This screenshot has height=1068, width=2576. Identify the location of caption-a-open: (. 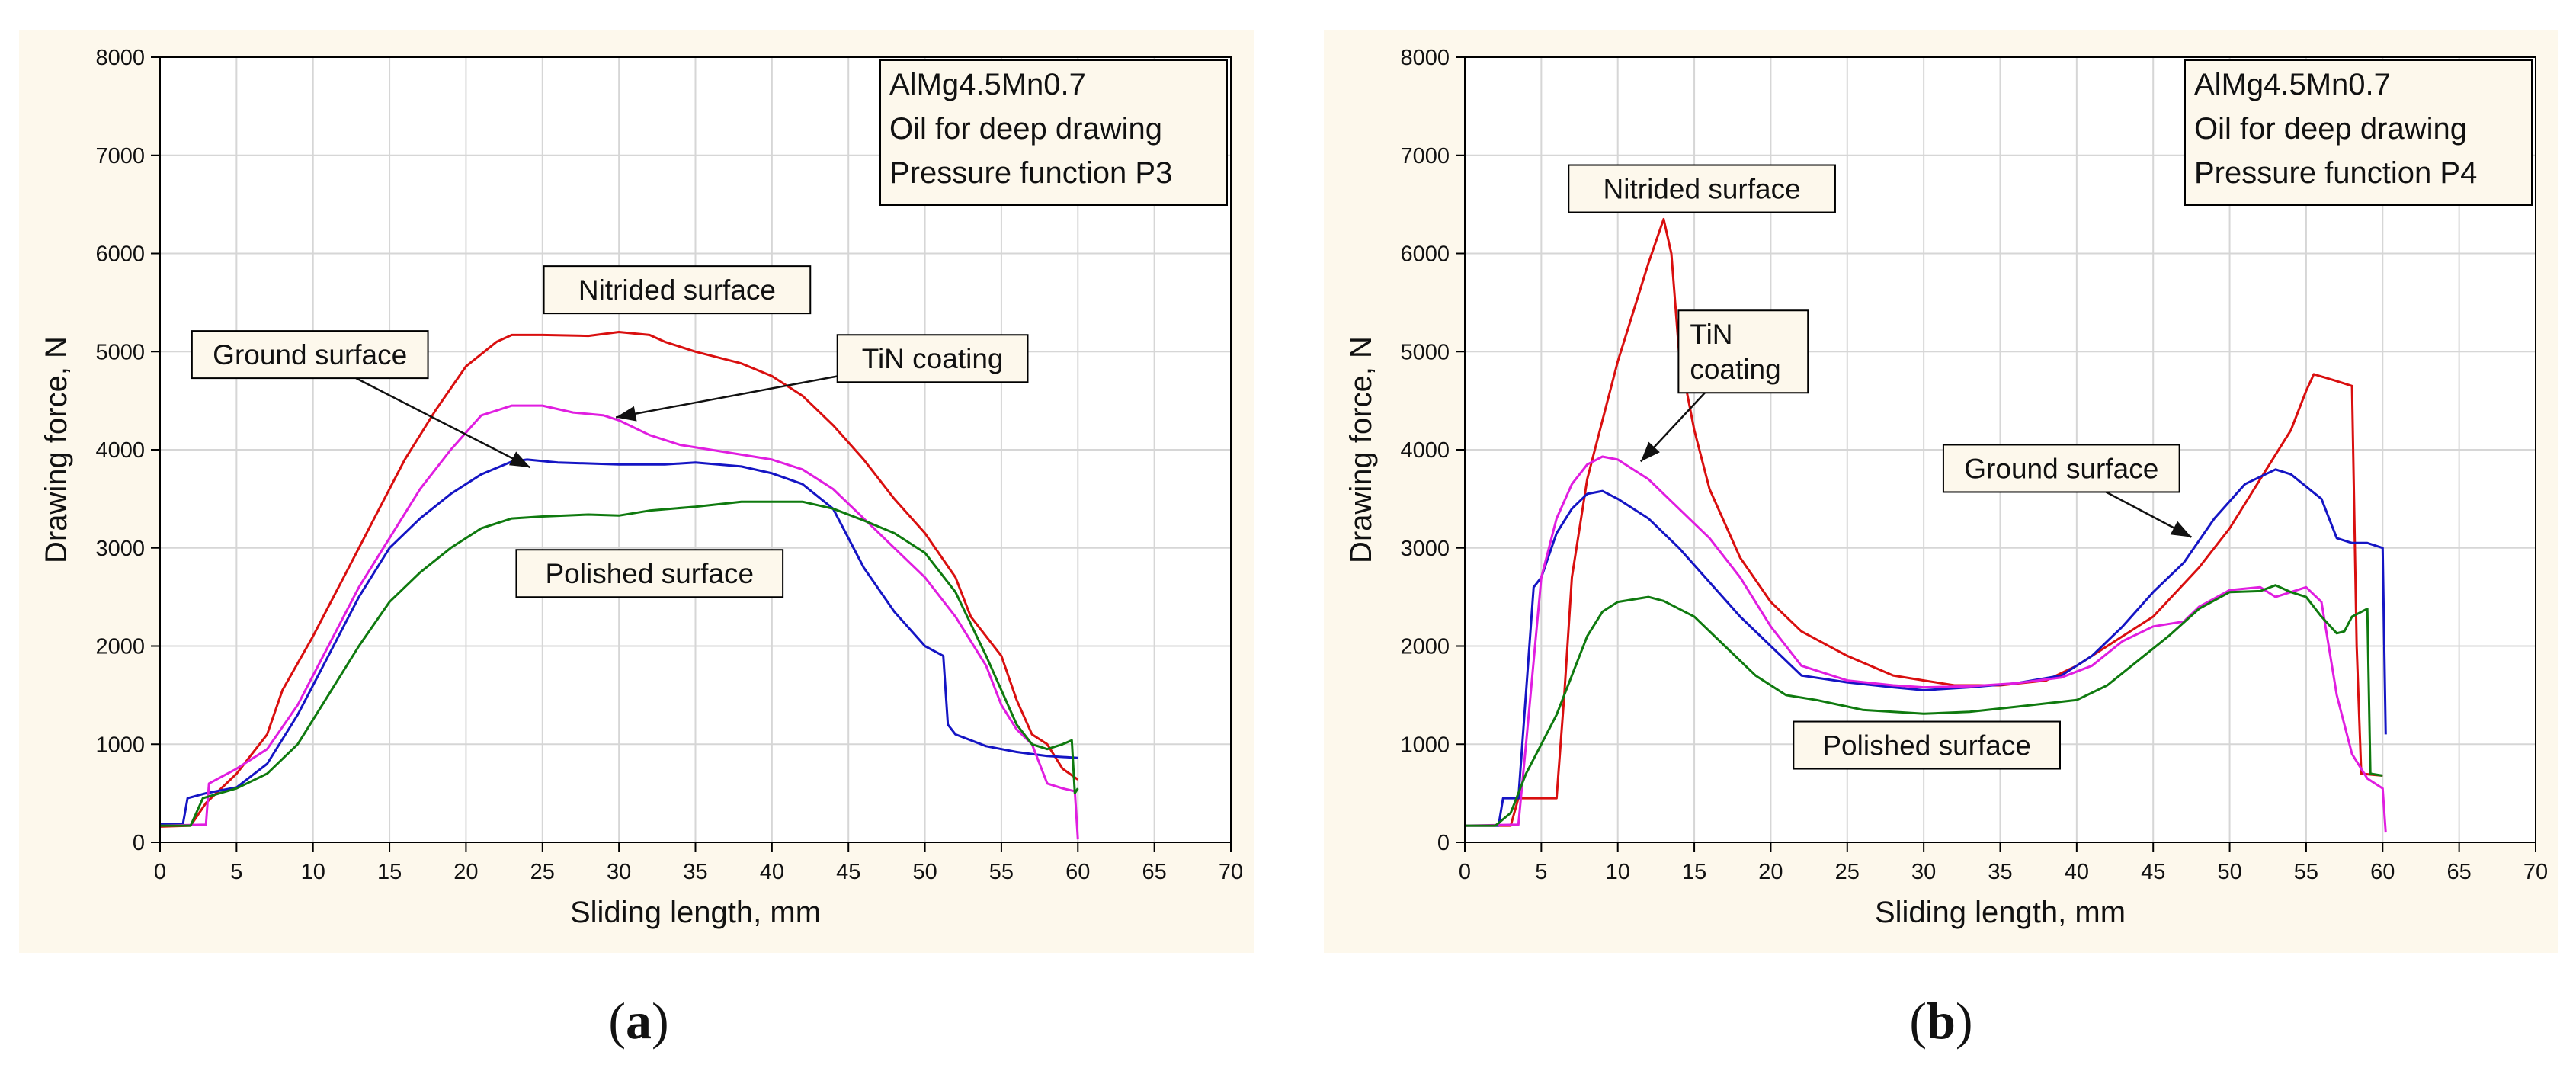
(617, 1021).